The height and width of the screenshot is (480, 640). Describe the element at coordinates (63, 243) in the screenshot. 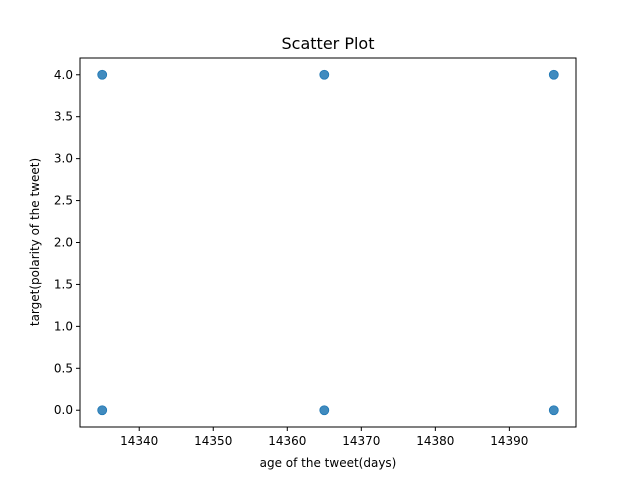

I see `y-tick-label: 2.0` at that location.